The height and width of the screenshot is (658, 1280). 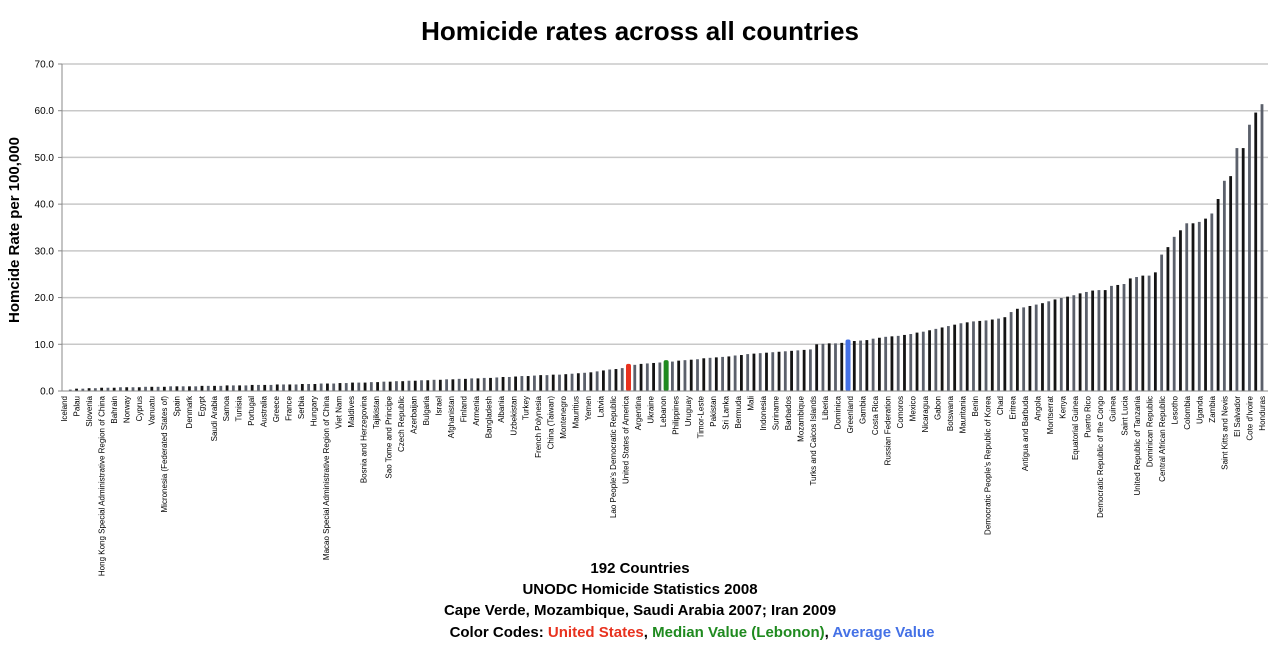 I want to click on x-tick-label: Gambia, so click(x=863, y=409).